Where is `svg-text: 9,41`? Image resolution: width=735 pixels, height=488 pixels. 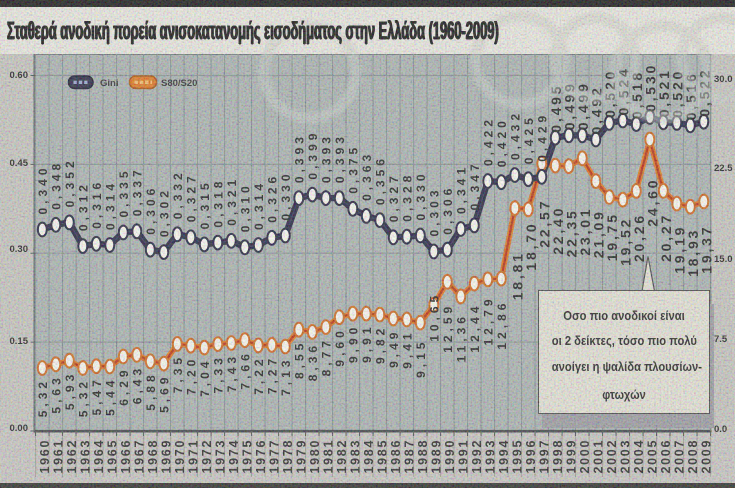 svg-text: 9,41 is located at coordinates (408, 348).